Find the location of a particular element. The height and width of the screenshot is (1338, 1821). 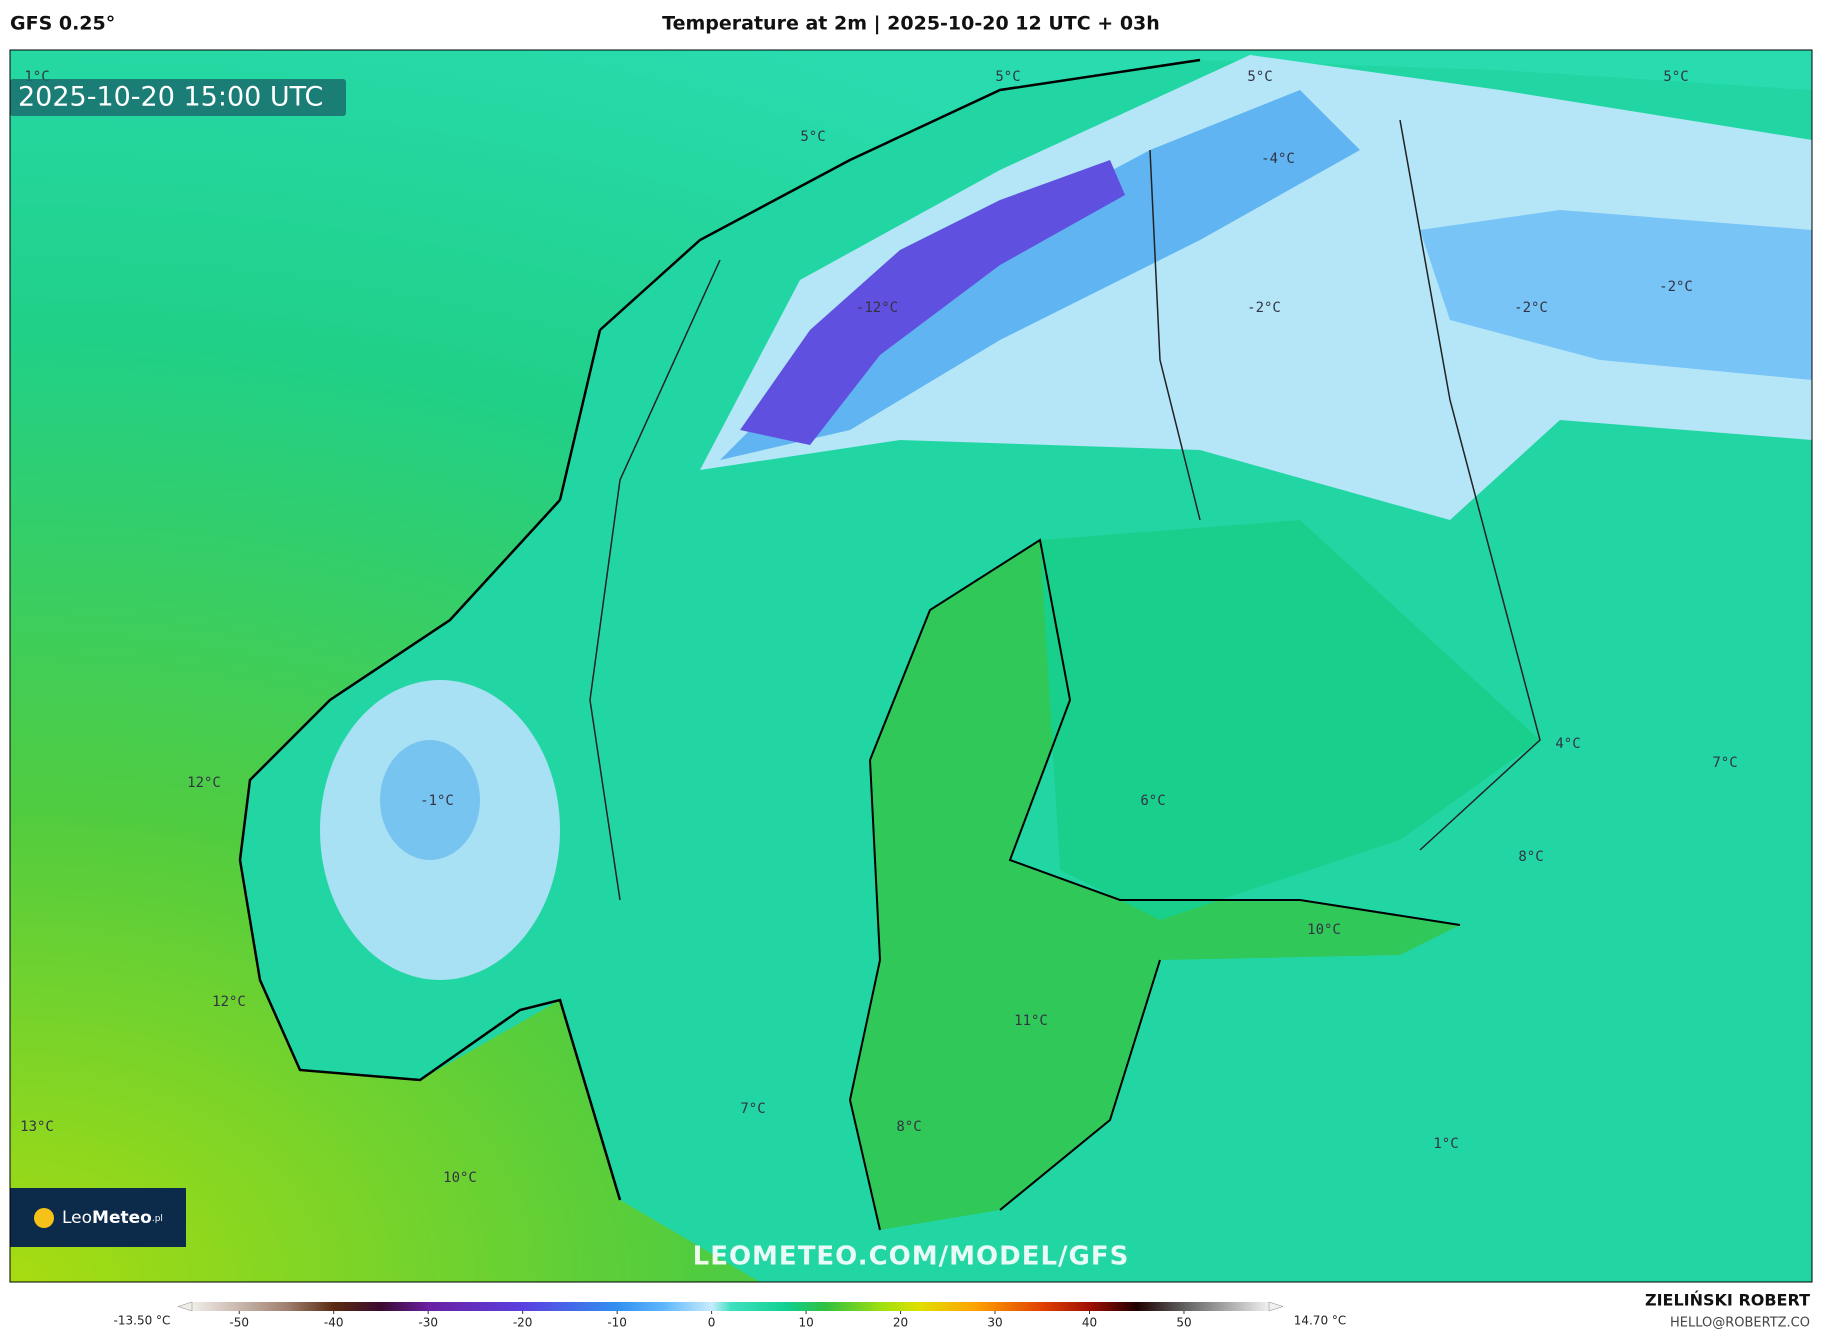

watermark: LEOMETEO.COM/MODEL/GFS is located at coordinates (911, 1257).